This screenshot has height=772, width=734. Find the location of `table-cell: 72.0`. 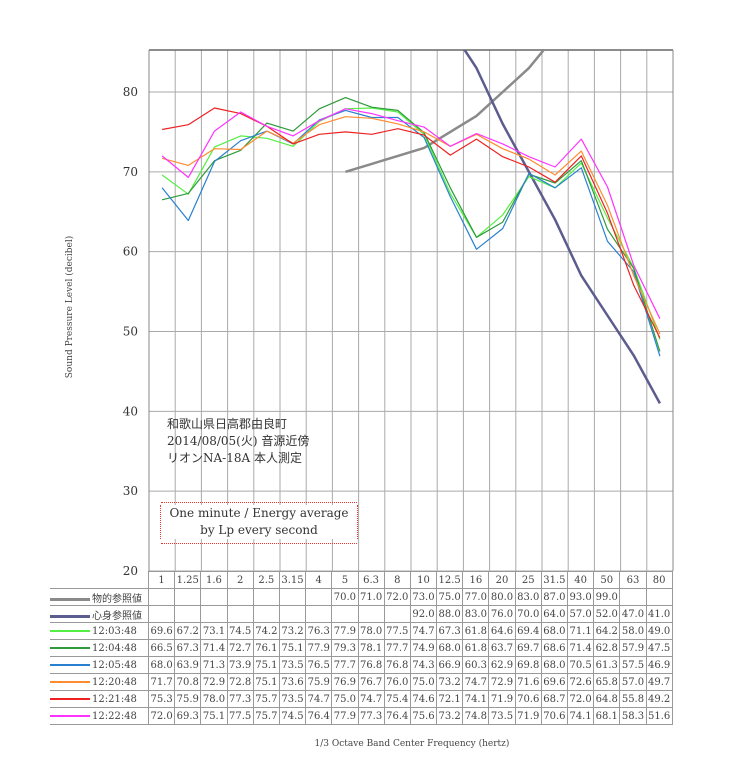

table-cell: 72.0 is located at coordinates (161, 716).